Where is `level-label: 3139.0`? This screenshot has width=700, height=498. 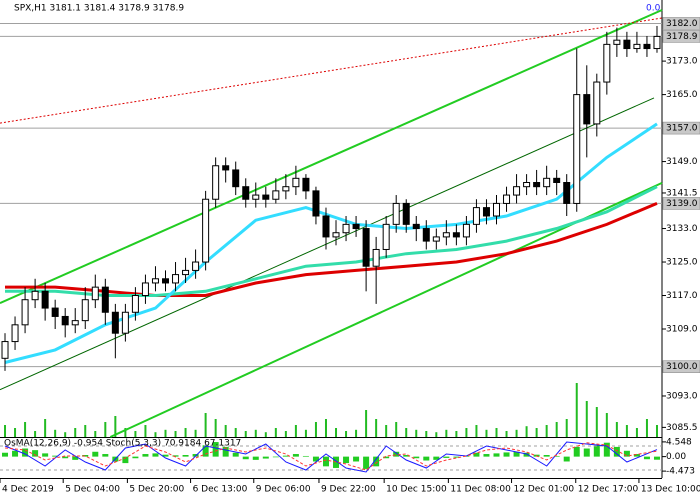 level-label: 3139.0 is located at coordinates (682, 204).